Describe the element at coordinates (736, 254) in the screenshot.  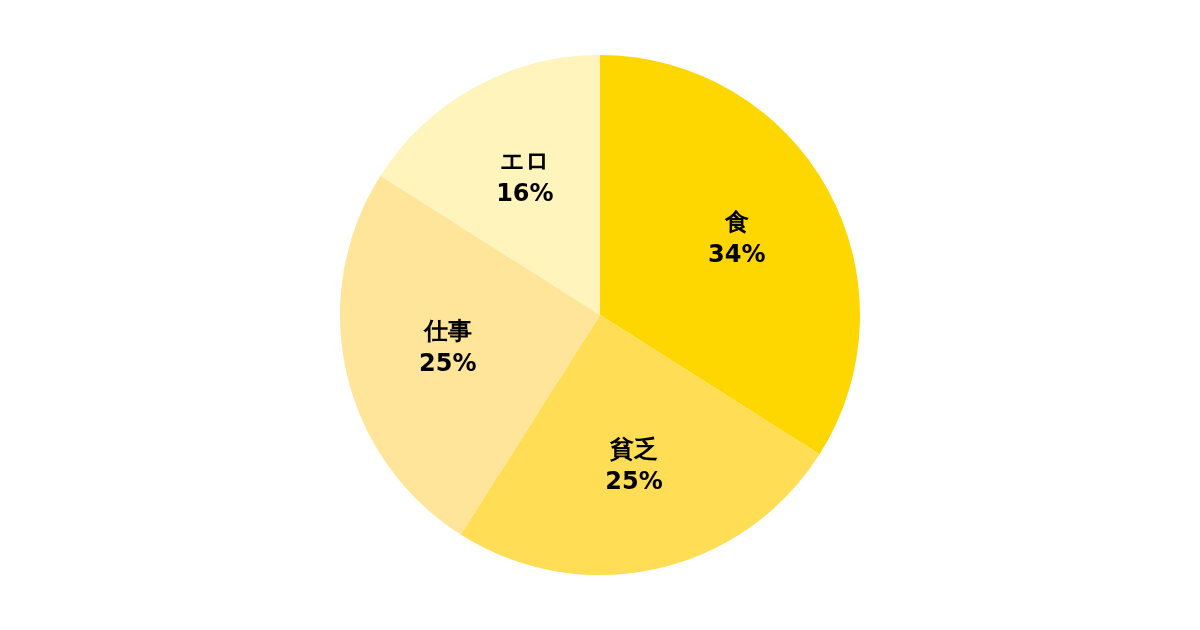
I see `data-label: 34%` at that location.